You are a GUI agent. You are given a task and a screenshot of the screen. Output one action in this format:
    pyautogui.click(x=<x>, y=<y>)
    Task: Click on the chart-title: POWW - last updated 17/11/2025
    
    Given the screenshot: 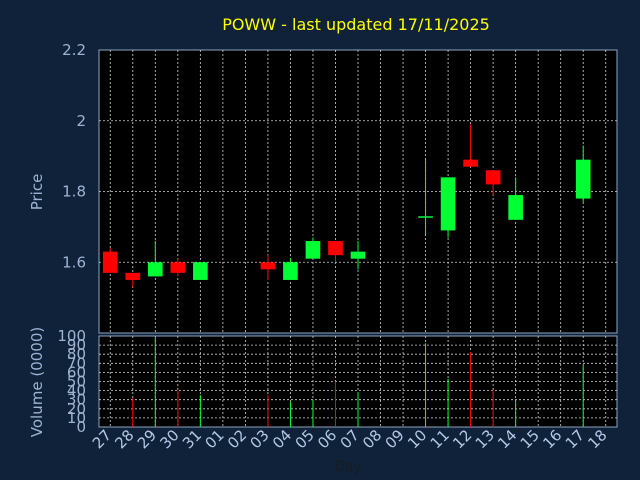 What is the action you would take?
    pyautogui.click(x=356, y=24)
    